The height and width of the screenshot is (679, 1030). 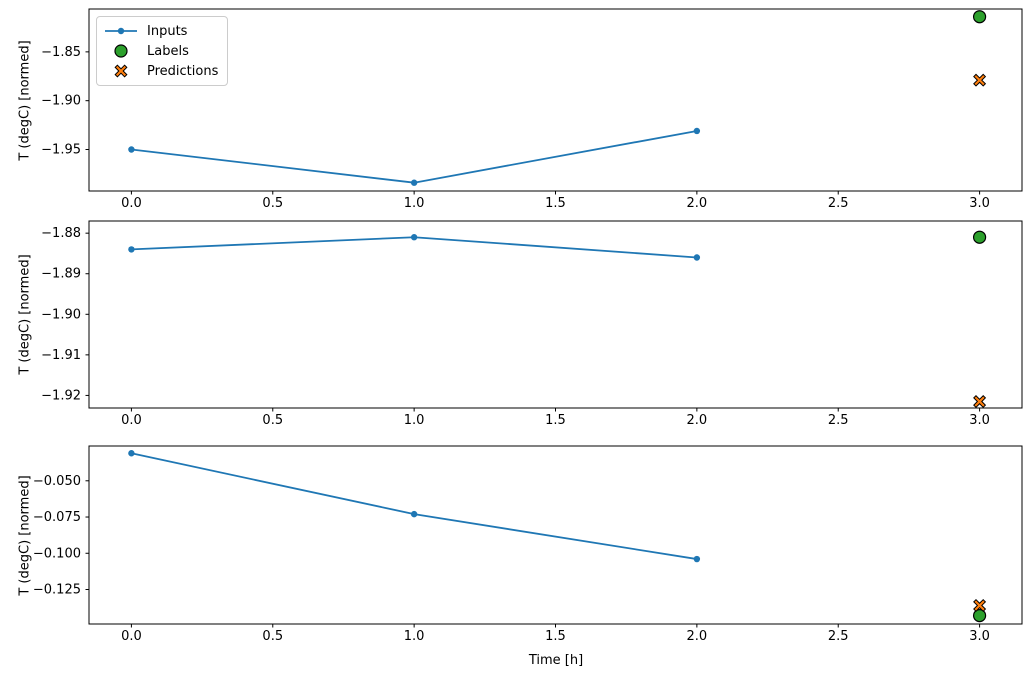 I want to click on legend-label-predictions: Predictions, so click(x=183, y=71).